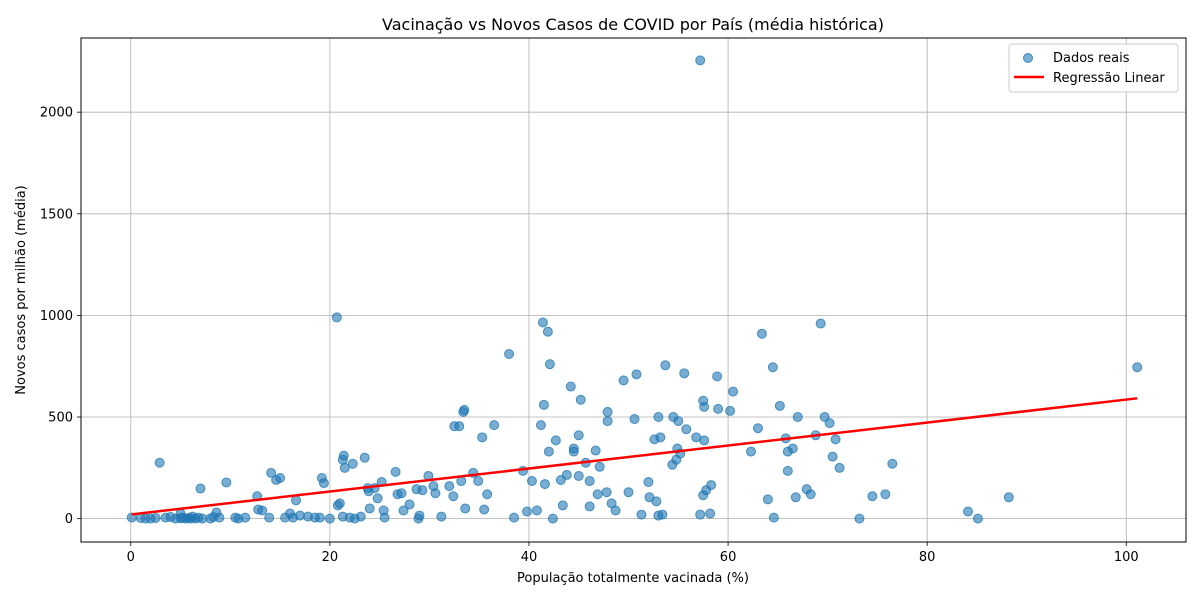 The width and height of the screenshot is (1200, 600). Describe the element at coordinates (1126, 557) in the screenshot. I see `x-tick-label: 100` at that location.